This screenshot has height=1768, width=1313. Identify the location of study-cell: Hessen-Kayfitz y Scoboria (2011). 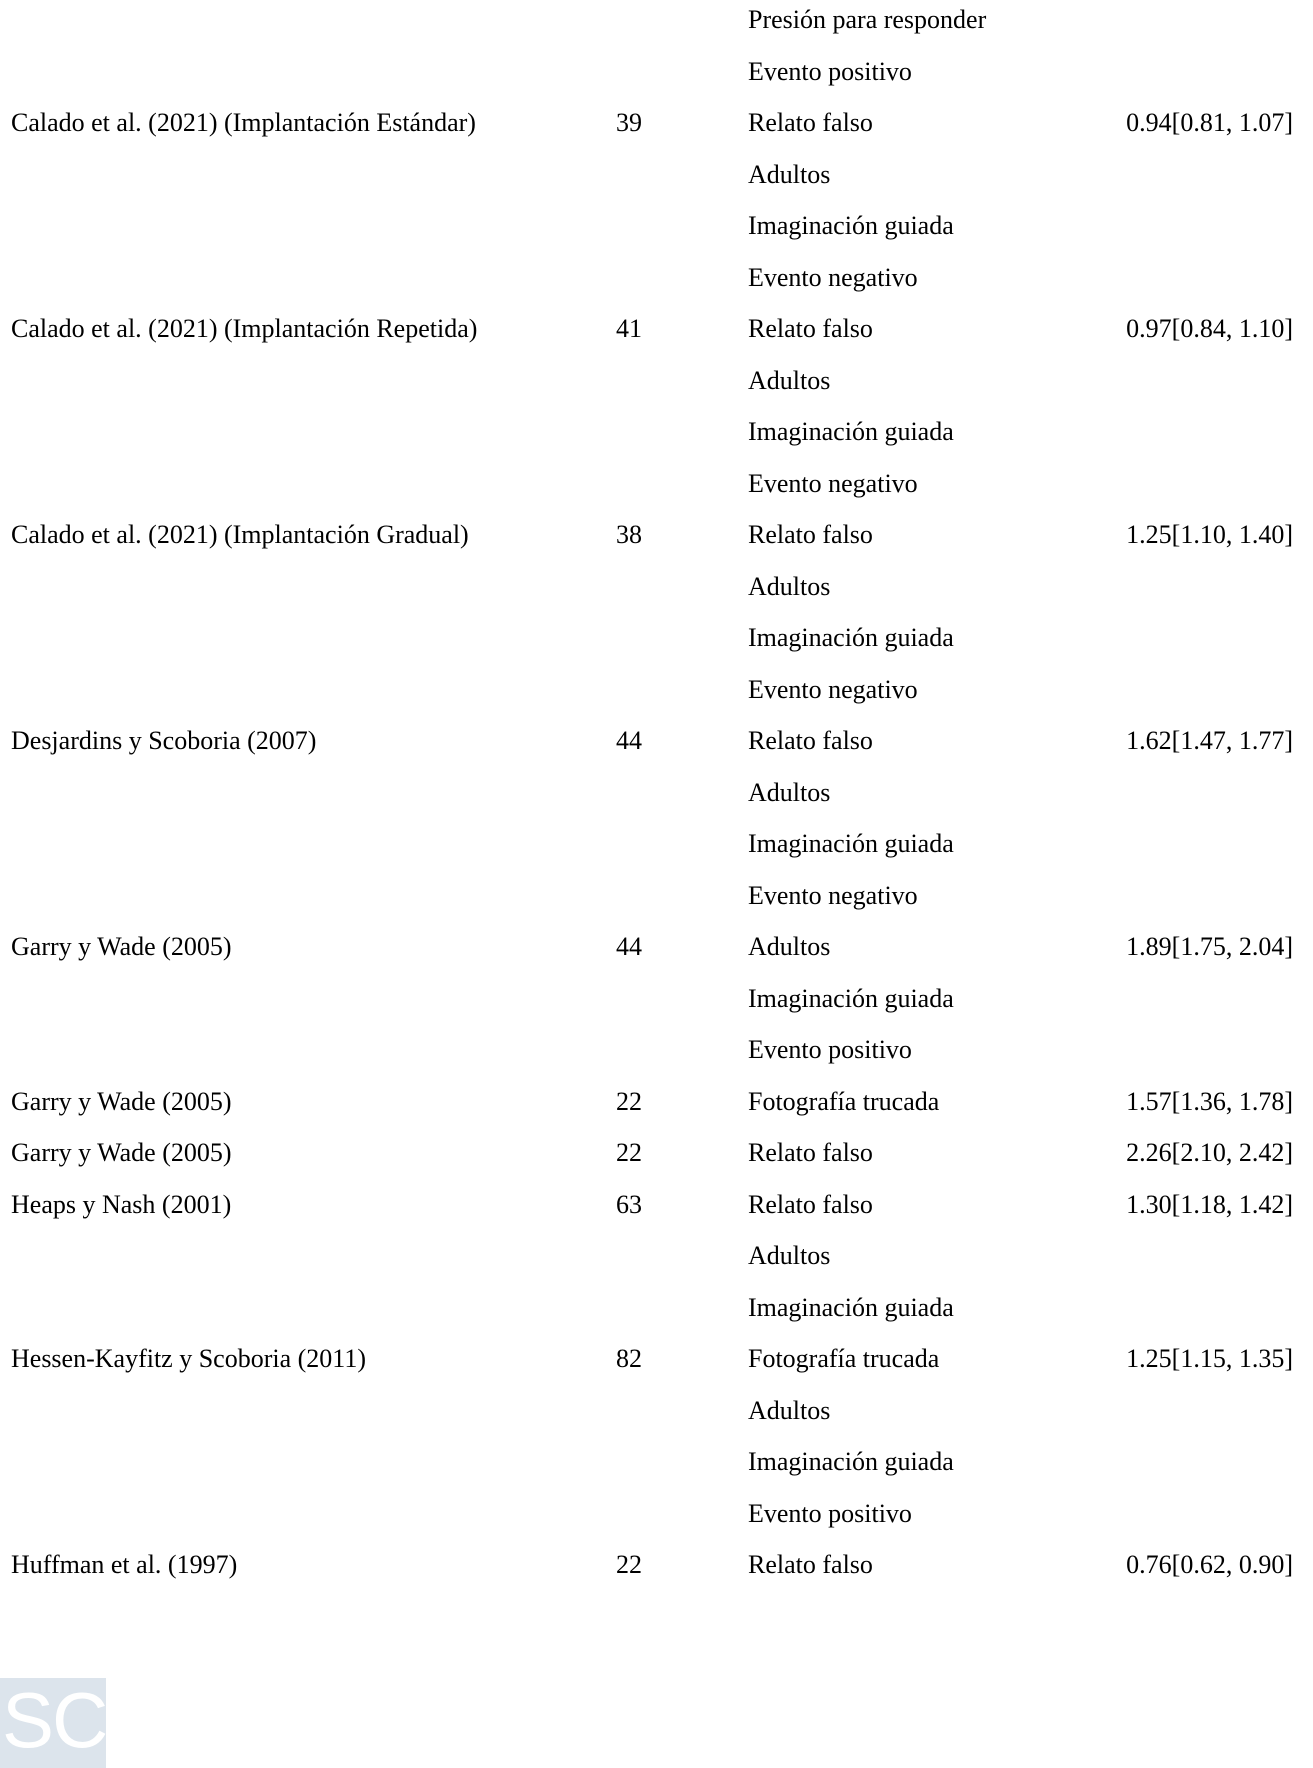
(188, 1358).